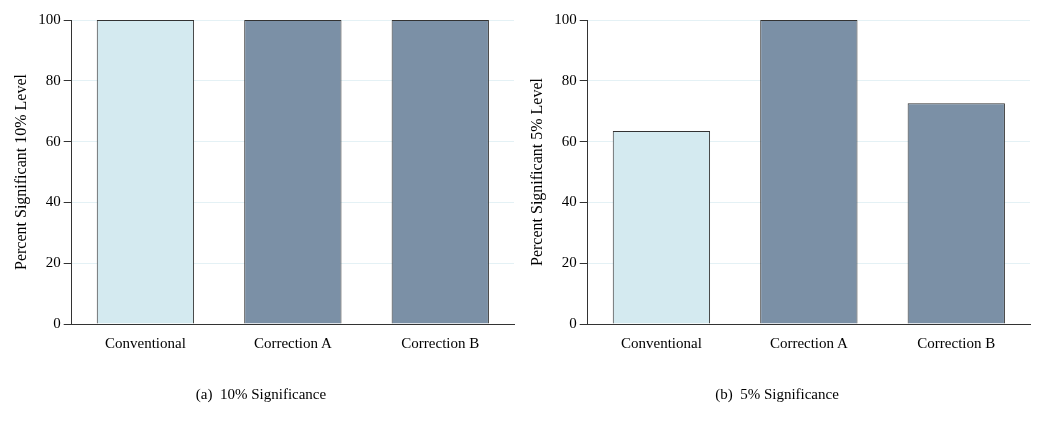  Describe the element at coordinates (20, 171) in the screenshot. I see `y-axis-title: Percent Significant 10% Level` at that location.